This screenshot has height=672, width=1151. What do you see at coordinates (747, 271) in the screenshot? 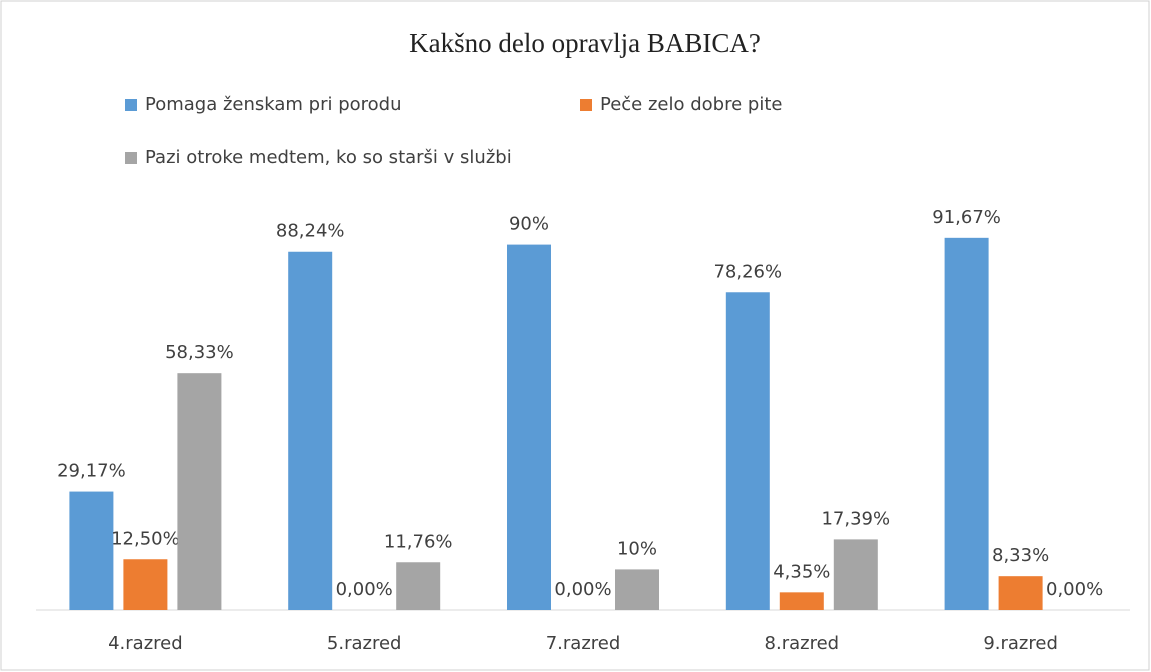
I see `data-label: 78,26%` at bounding box center [747, 271].